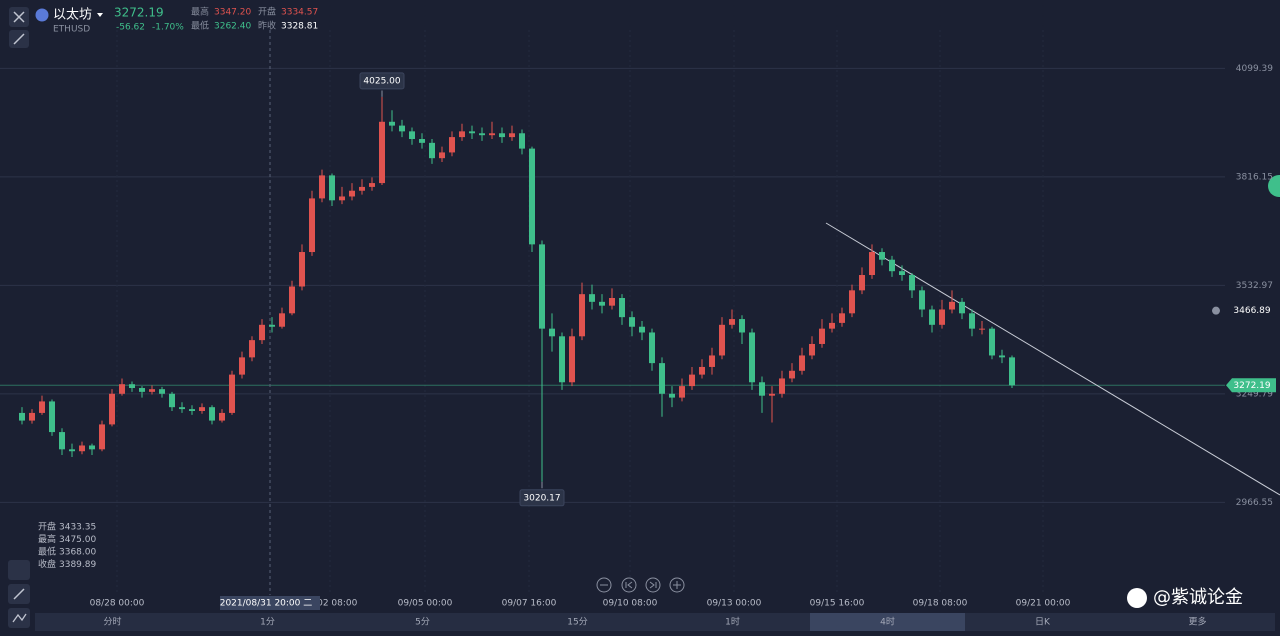  Describe the element at coordinates (71, 30) in the screenshot. I see `symbol: ETHUSD` at that location.